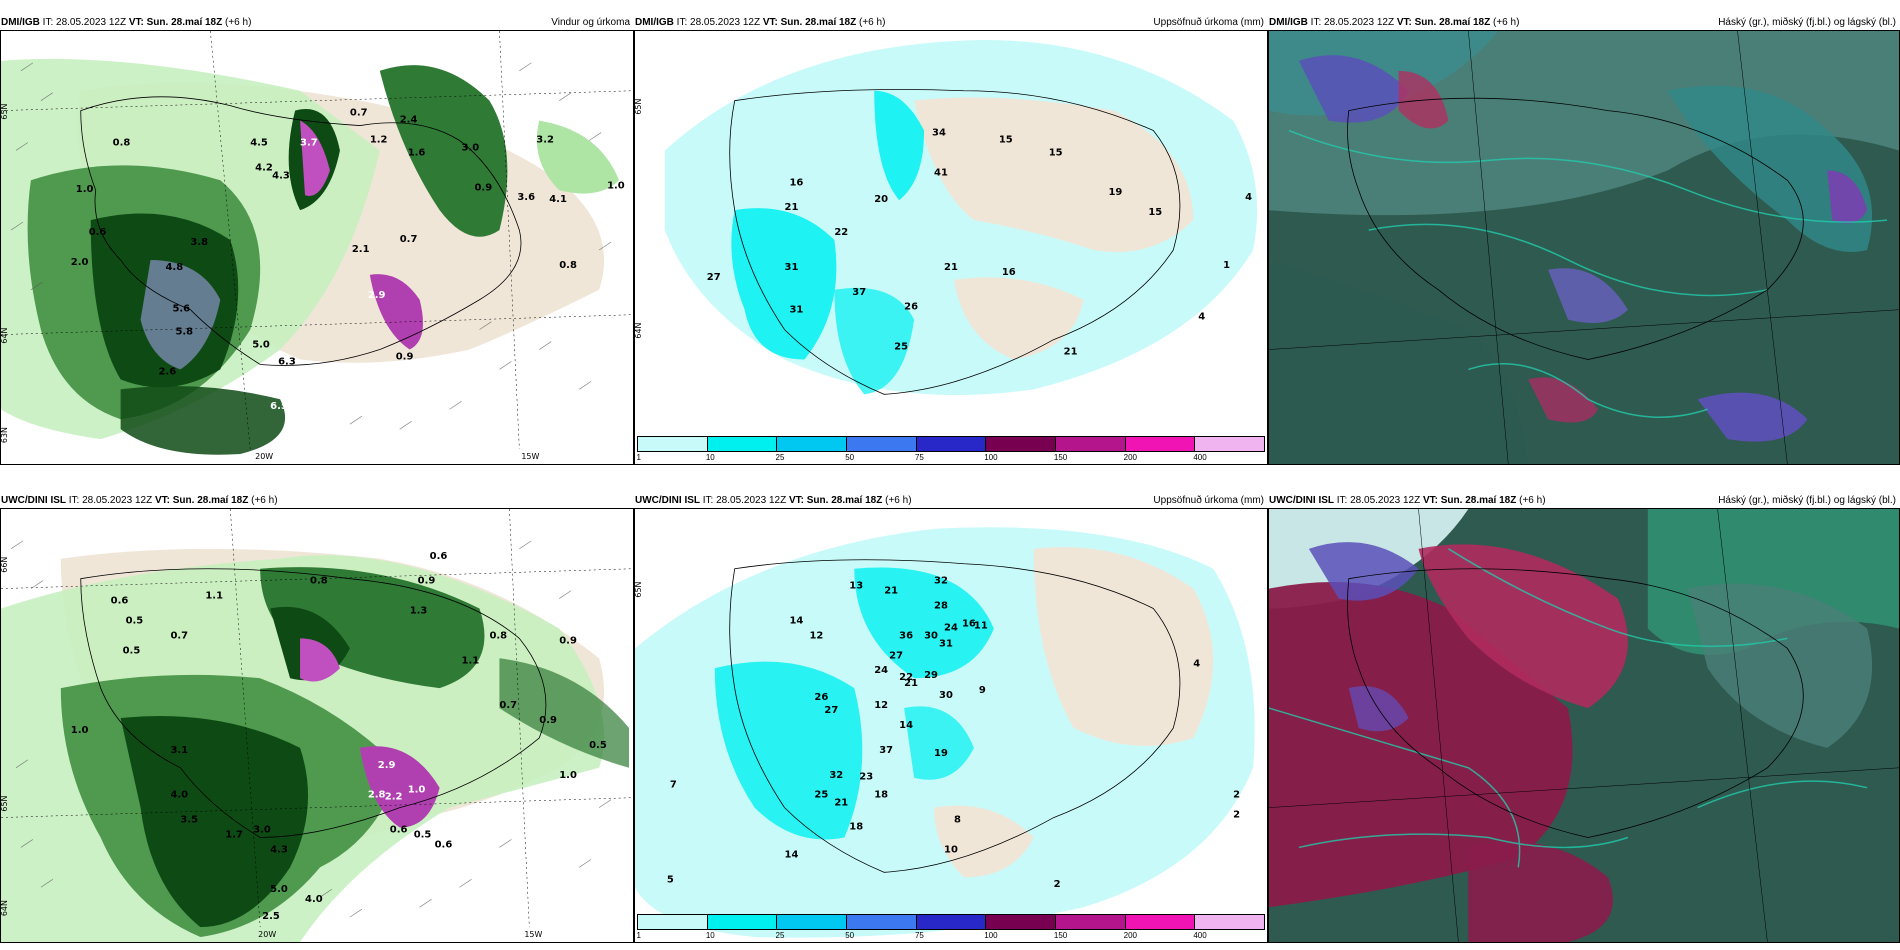  What do you see at coordinates (1248, 197) in the screenshot?
I see `svg-text: 4` at bounding box center [1248, 197].